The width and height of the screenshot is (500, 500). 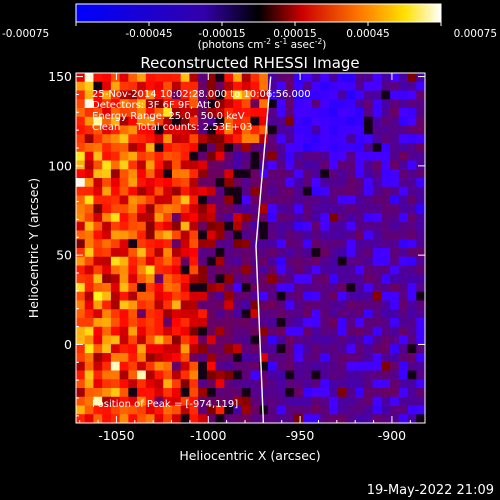 I want to click on colorbar-tick-label: 0.00075, so click(x=475, y=34).